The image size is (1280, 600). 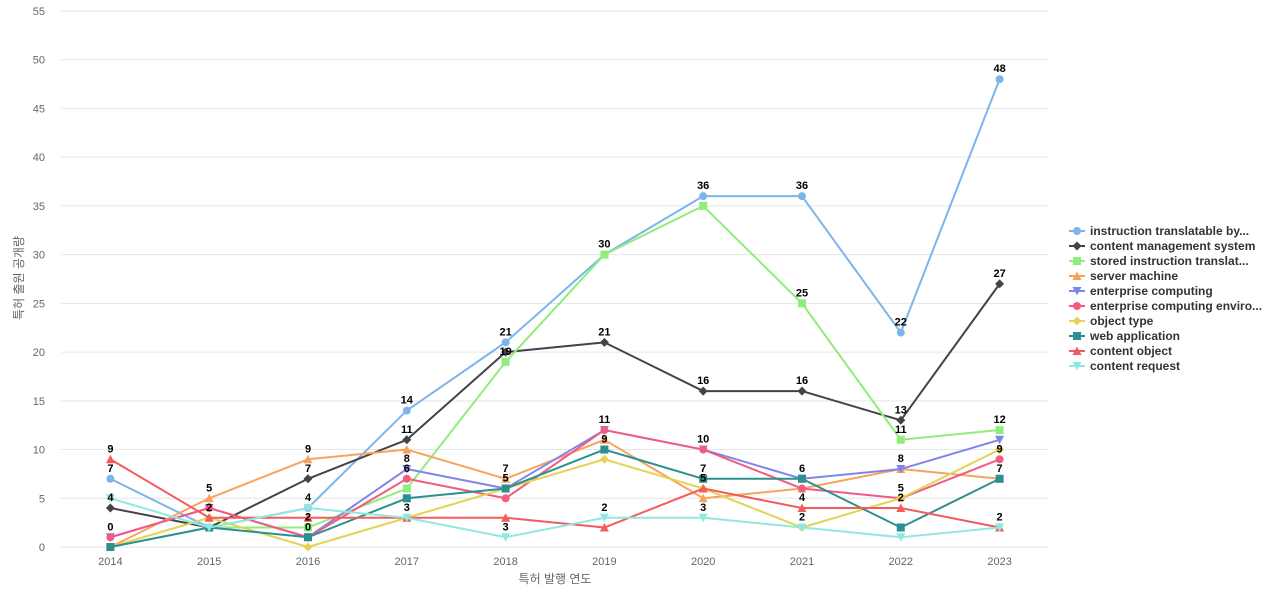 What do you see at coordinates (901, 323) in the screenshot?
I see `data-label: 22` at bounding box center [901, 323].